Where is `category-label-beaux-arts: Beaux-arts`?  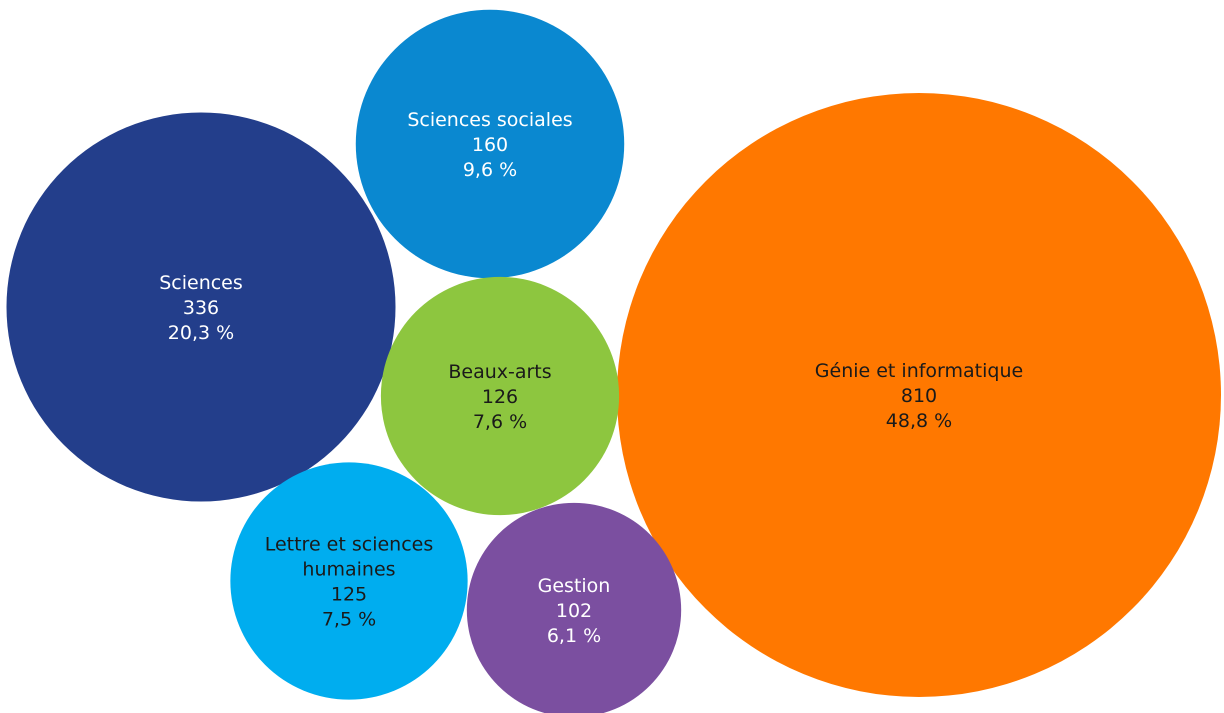
category-label-beaux-arts: Beaux-arts is located at coordinates (499, 372).